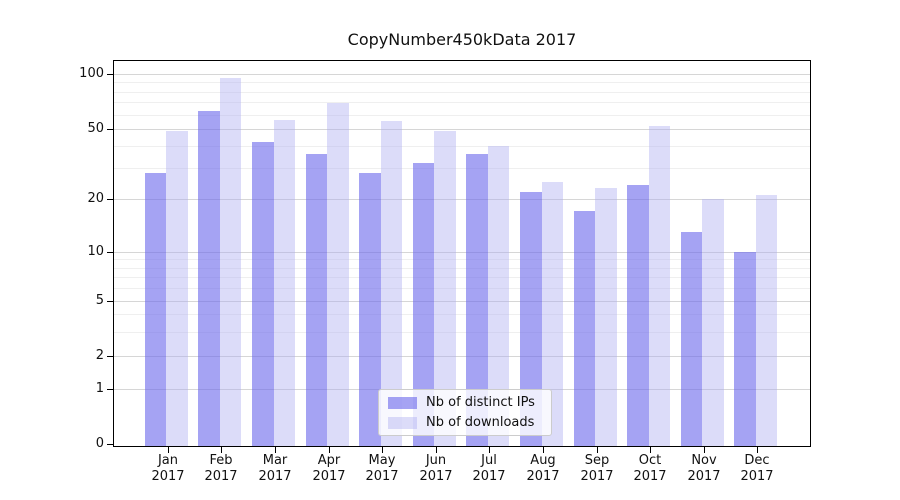 The width and height of the screenshot is (900, 500). Describe the element at coordinates (543, 468) in the screenshot. I see `x-tick-label: Aug 2017` at that location.